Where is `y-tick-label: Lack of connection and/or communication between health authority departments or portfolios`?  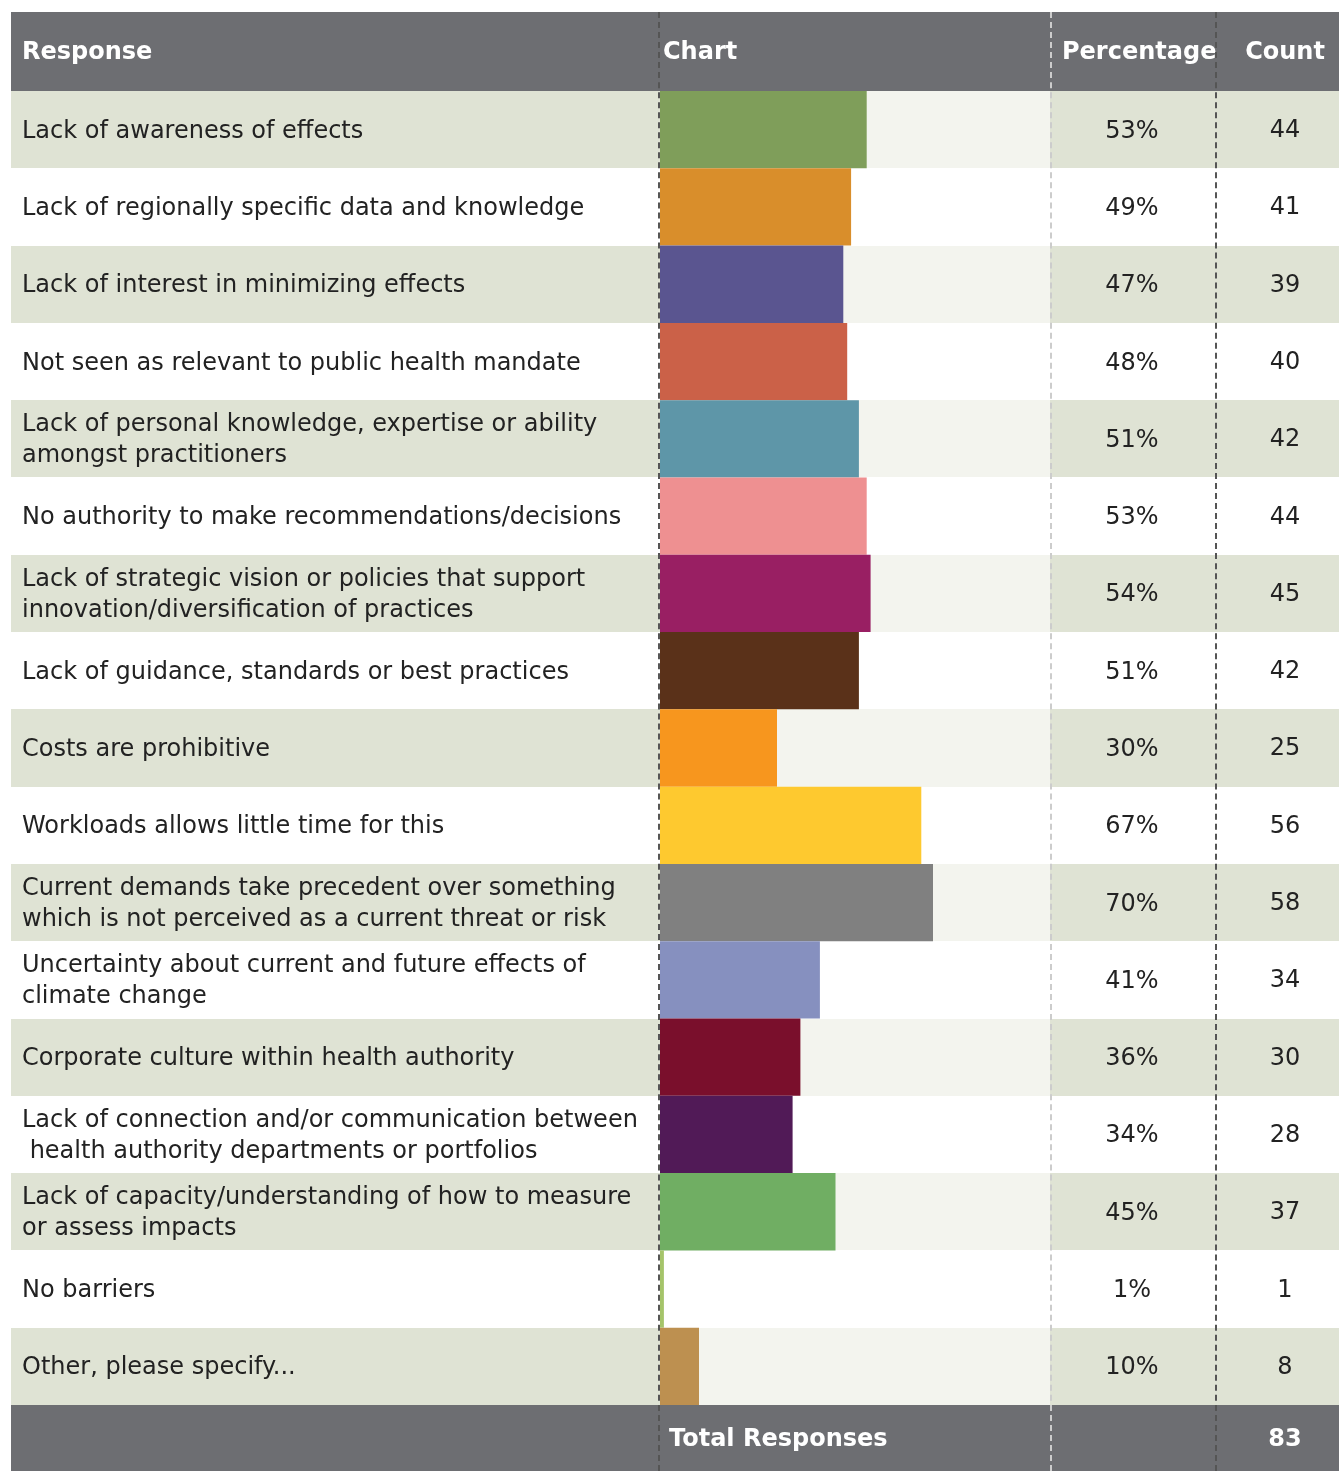
y-tick-label: Lack of connection and/or communication between health authority departments or portfolios is located at coordinates (330, 1134).